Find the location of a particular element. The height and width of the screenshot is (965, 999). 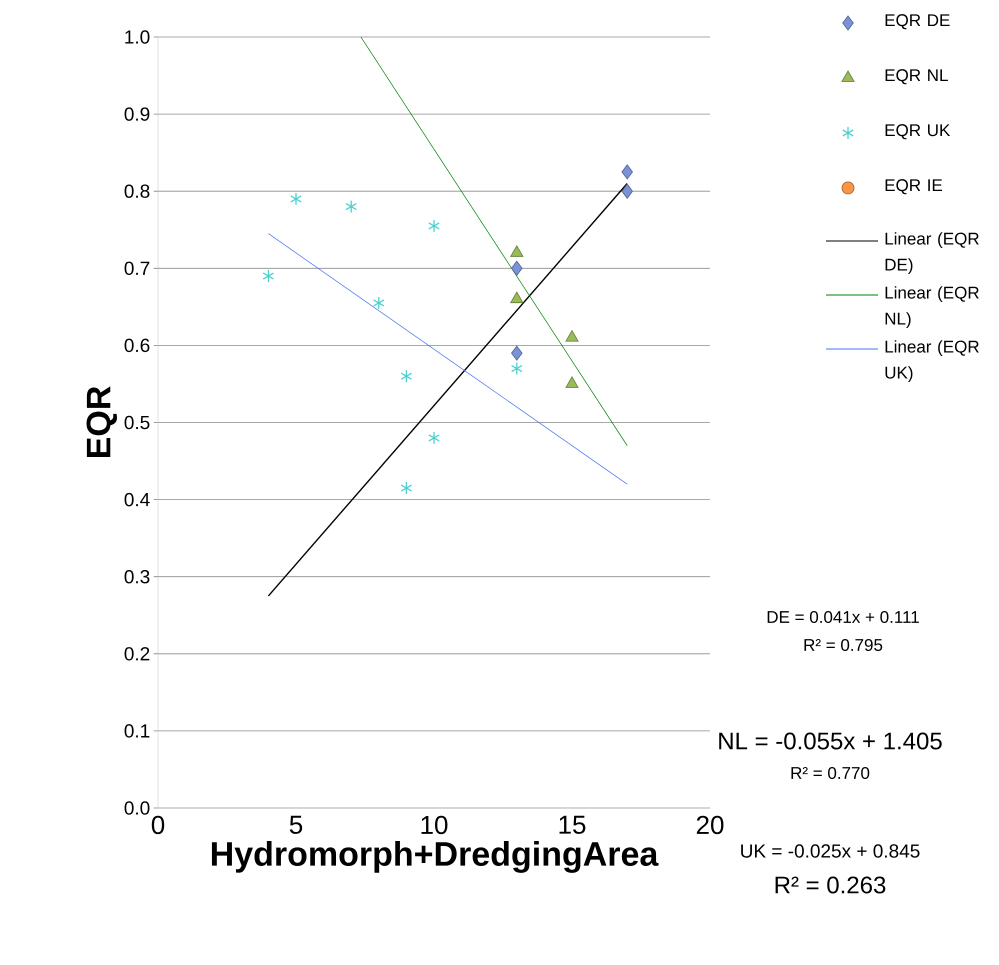

y-tick-label: 0.7 is located at coordinates (137, 269).